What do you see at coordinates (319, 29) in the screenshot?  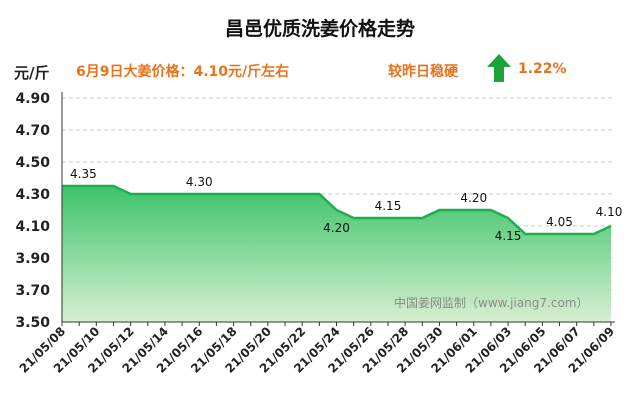 I see `chart-title: 昌邑优质洗姜价格走势` at bounding box center [319, 29].